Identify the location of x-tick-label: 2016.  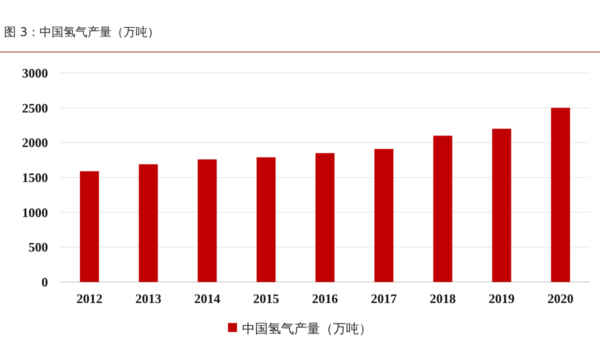
(325, 298).